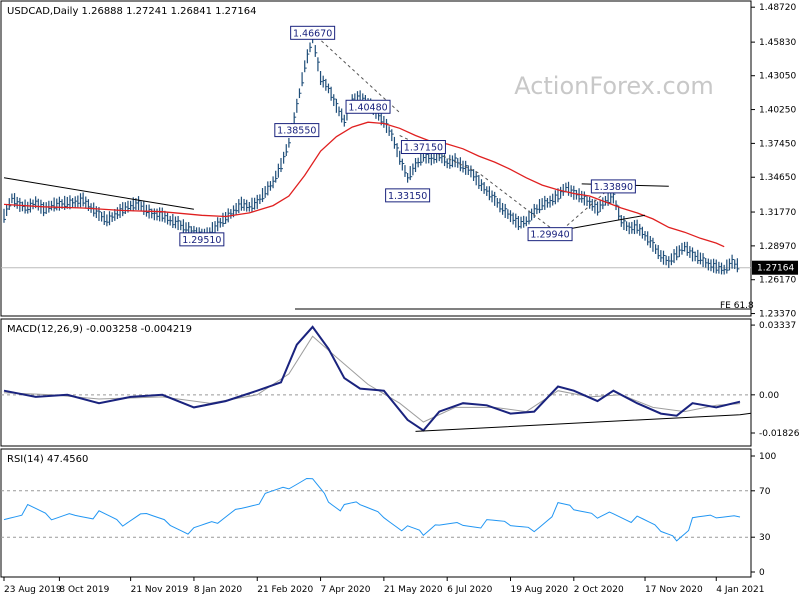 This screenshot has width=800, height=604. What do you see at coordinates (539, 590) in the screenshot?
I see `x-tick-label: 19 Aug 2020` at bounding box center [539, 590].